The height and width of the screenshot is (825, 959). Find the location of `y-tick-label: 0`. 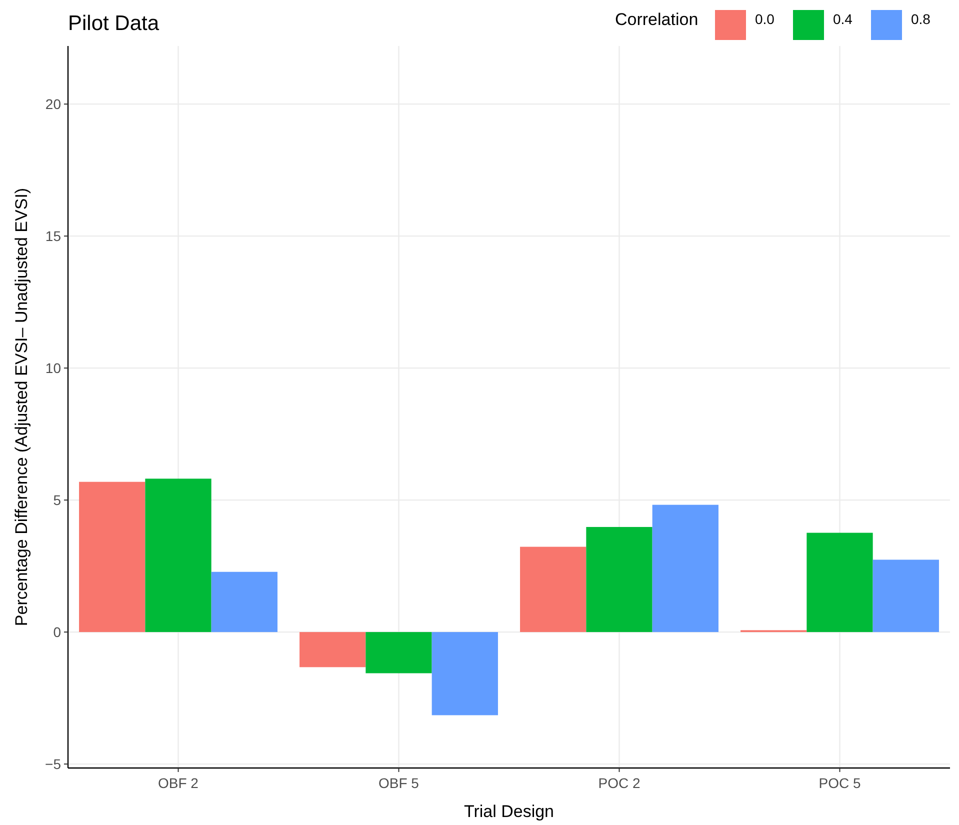

y-tick-label: 0 is located at coordinates (57, 632).